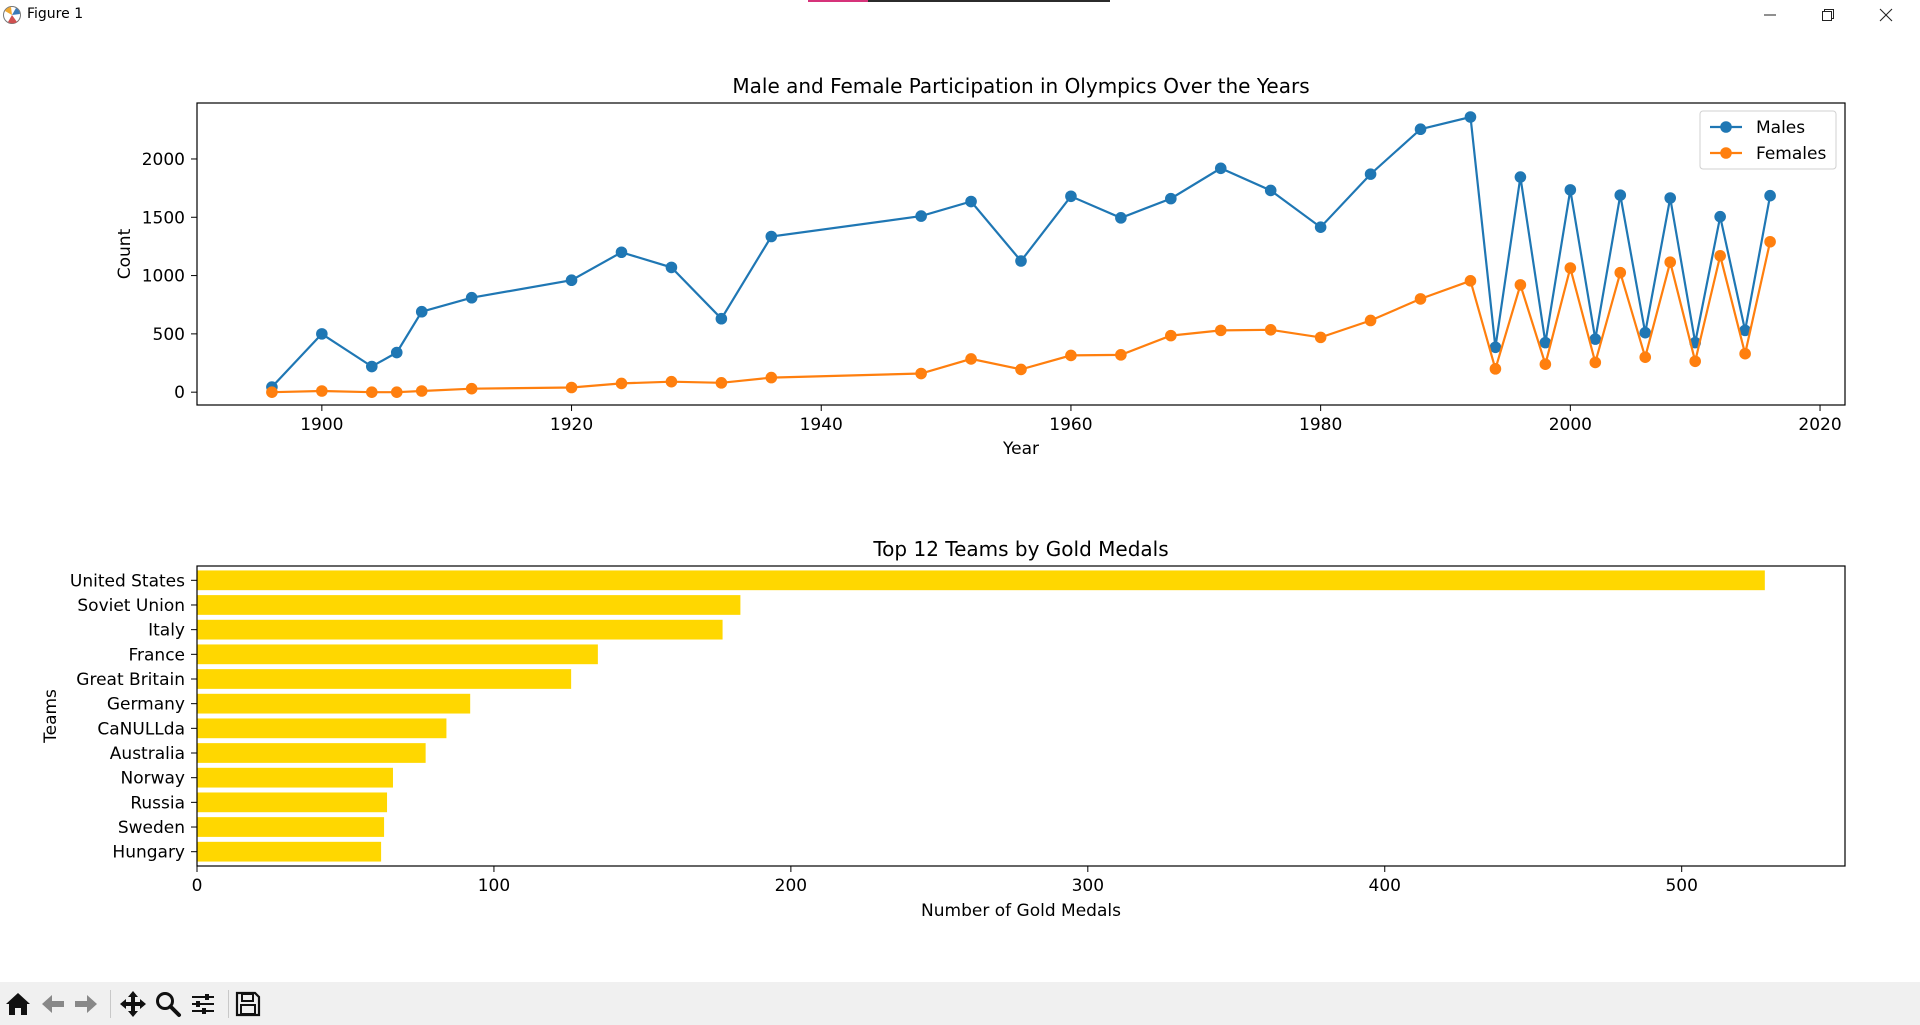 The width and height of the screenshot is (1920, 1025). Describe the element at coordinates (166, 631) in the screenshot. I see `bar-category-label-italy: Italy` at that location.